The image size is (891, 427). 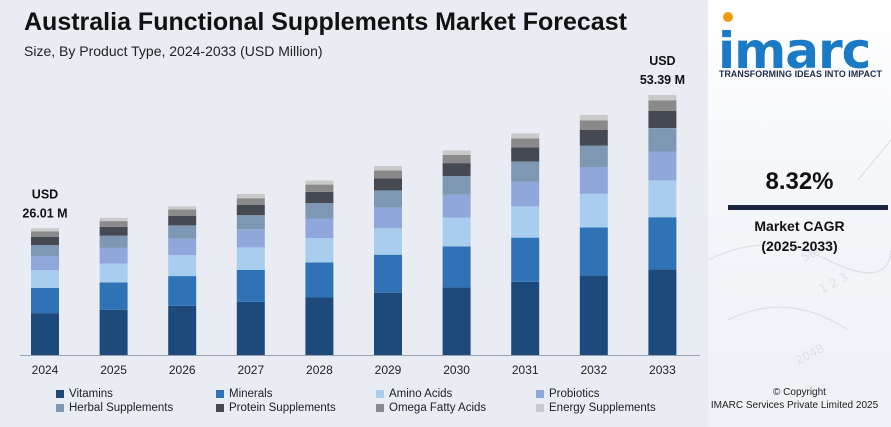 What do you see at coordinates (84, 394) in the screenshot?
I see `legend-item: Vitamins` at bounding box center [84, 394].